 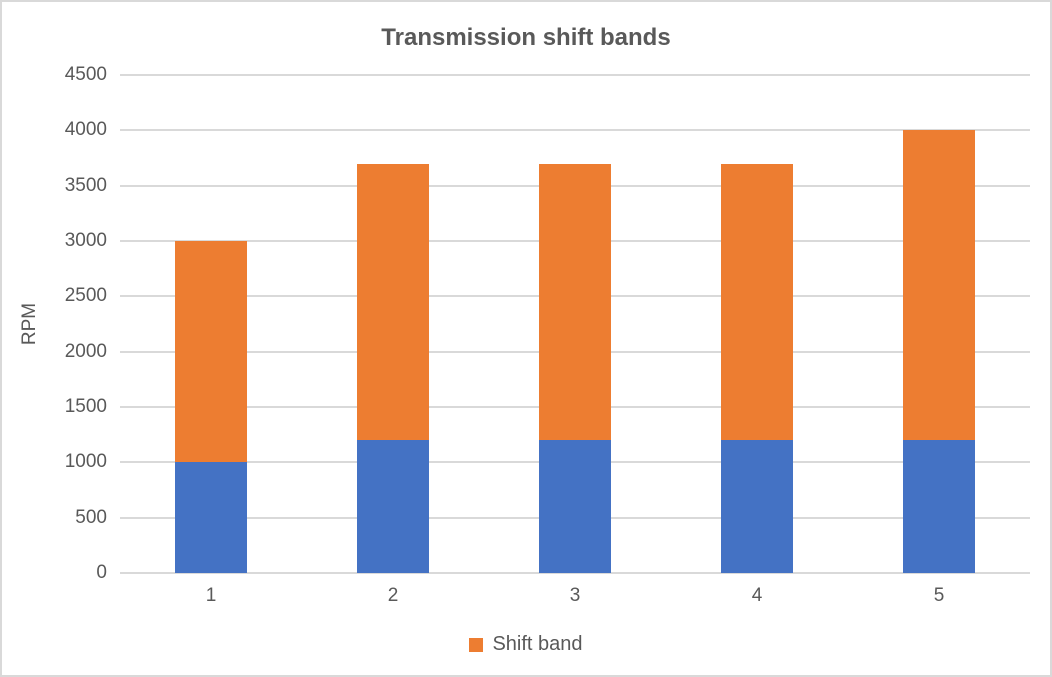 What do you see at coordinates (85, 296) in the screenshot?
I see `y-tick-label: 2500` at bounding box center [85, 296].